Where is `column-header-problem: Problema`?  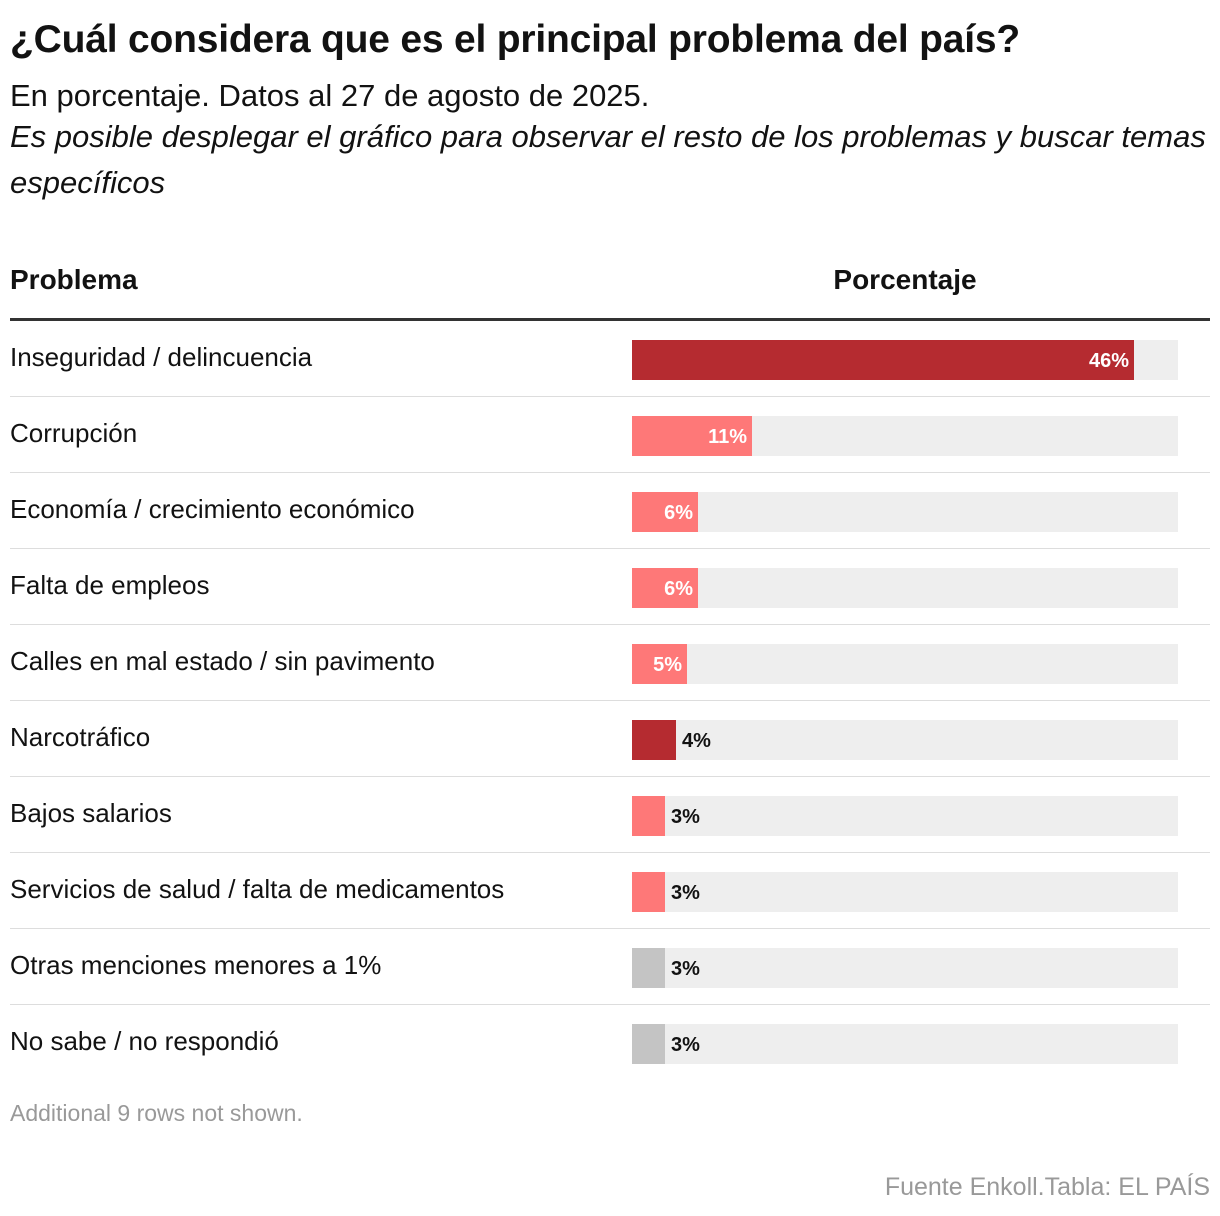
column-header-problem: Problema is located at coordinates (74, 279).